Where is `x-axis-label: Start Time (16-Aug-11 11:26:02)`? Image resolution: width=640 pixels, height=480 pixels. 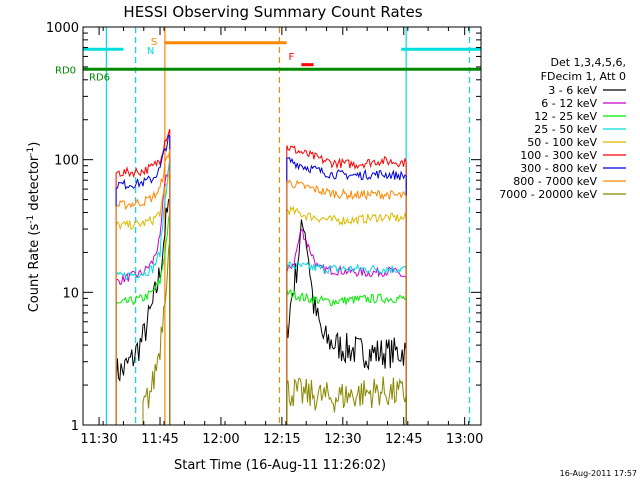 x-axis-label: Start Time (16-Aug-11 11:26:02) is located at coordinates (280, 465).